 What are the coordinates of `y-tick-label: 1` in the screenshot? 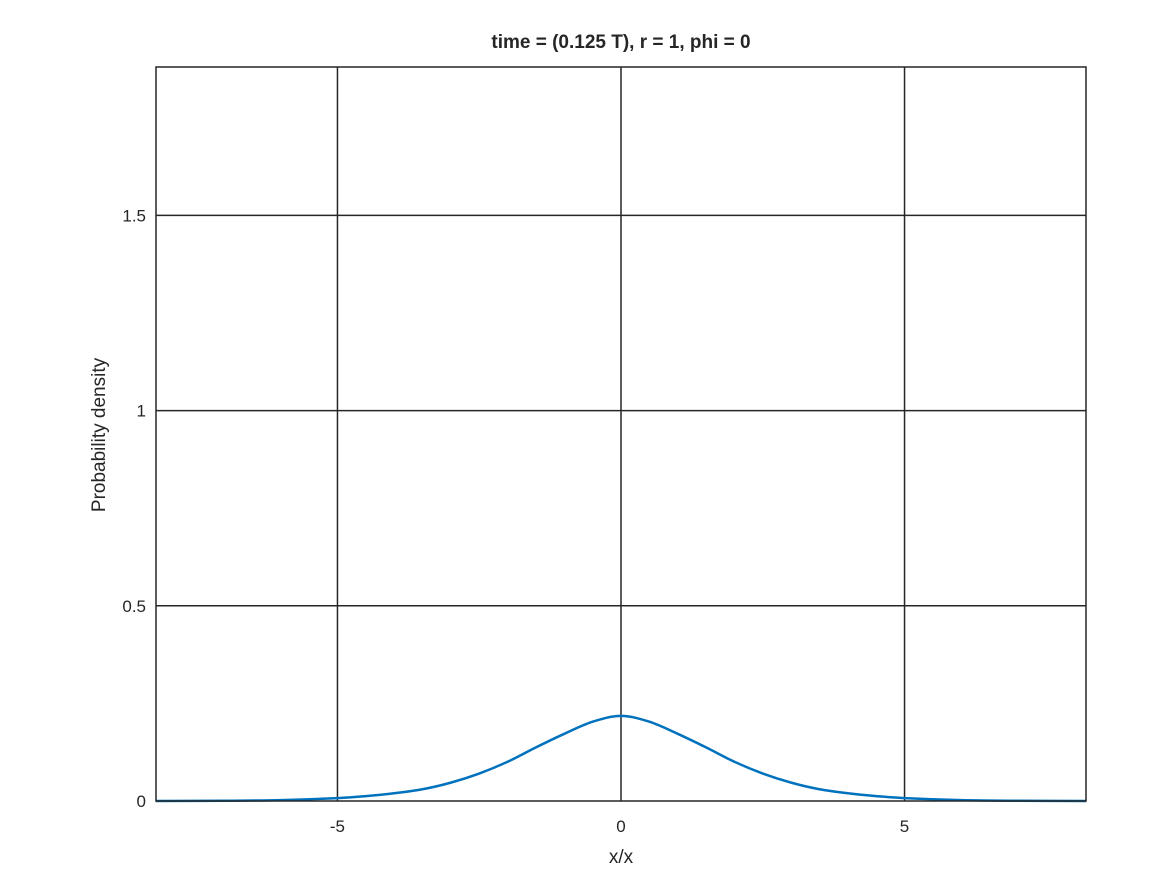 It's located at (141, 411).